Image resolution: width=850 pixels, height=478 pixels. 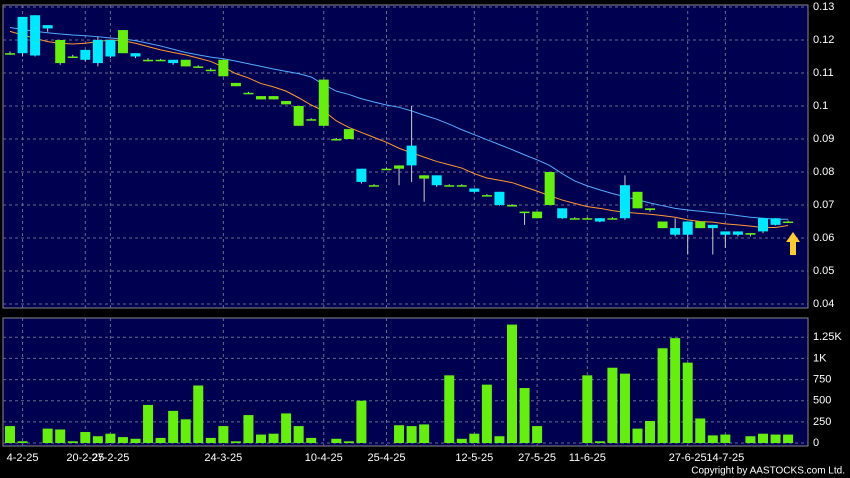 I want to click on y-tick-label: 0.04, so click(x=823, y=304).